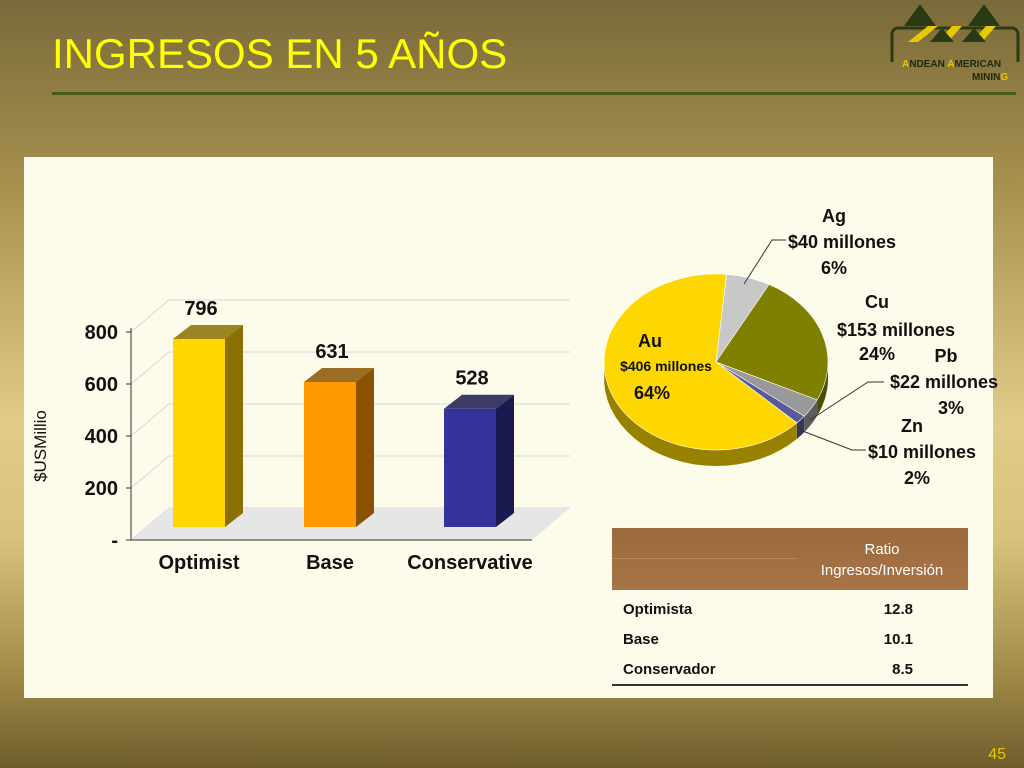 This screenshot has height=768, width=1024. What do you see at coordinates (922, 452) in the screenshot?
I see `pie-label-amount: $10 millones` at bounding box center [922, 452].